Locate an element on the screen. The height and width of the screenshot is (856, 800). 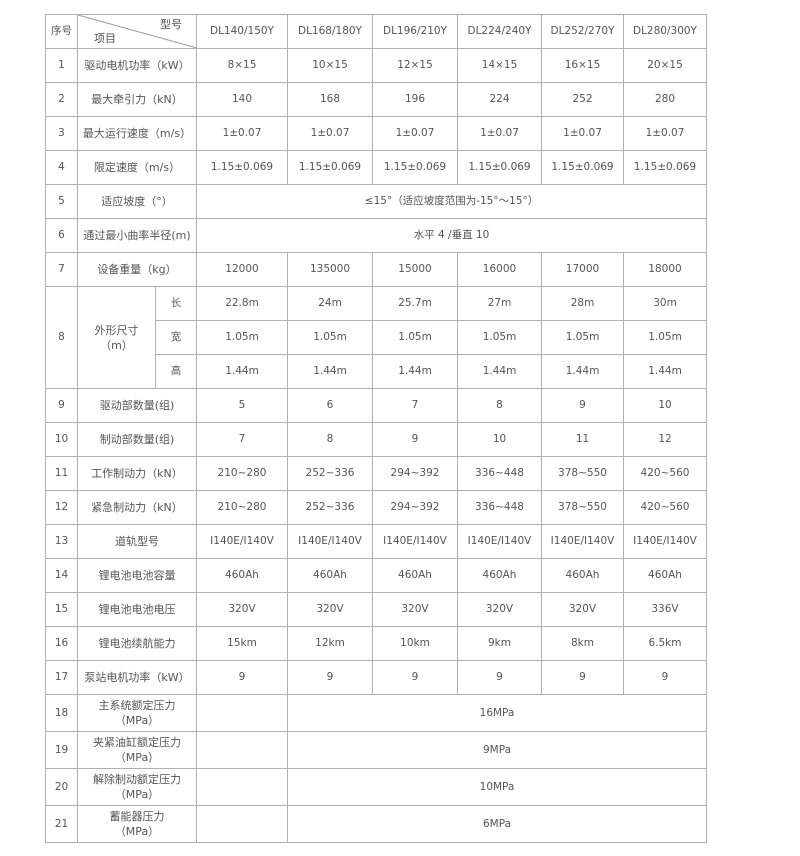
row-number: 1 is located at coordinates (61, 65).